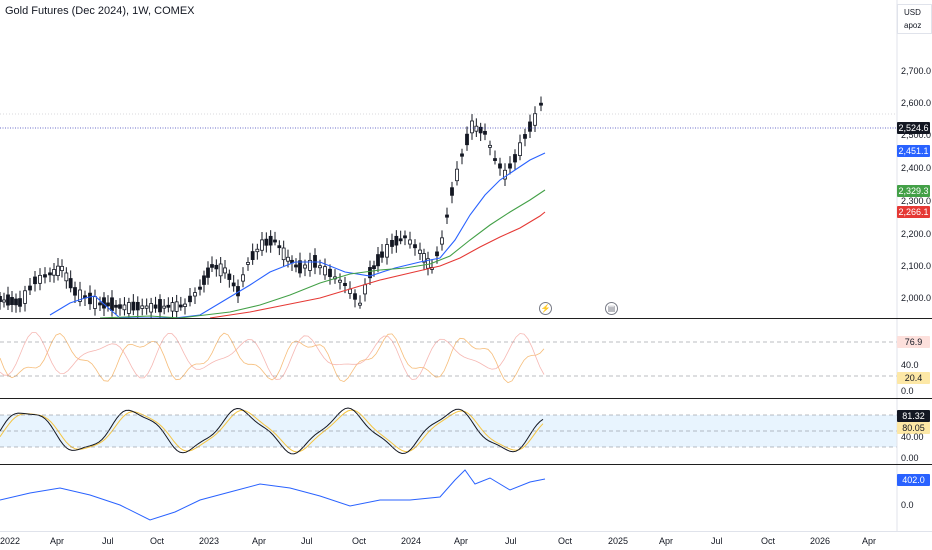  I want to click on stoch-d-tag: 80.05, so click(913, 428).